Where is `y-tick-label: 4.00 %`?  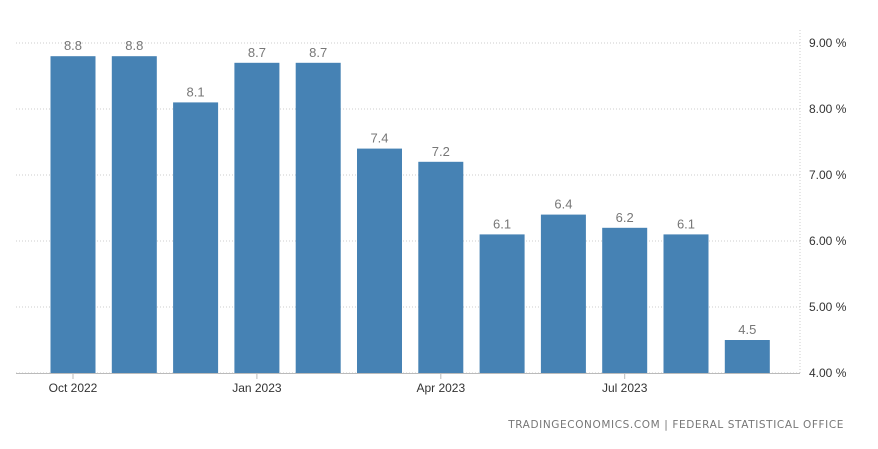
y-tick-label: 4.00 % is located at coordinates (828, 373).